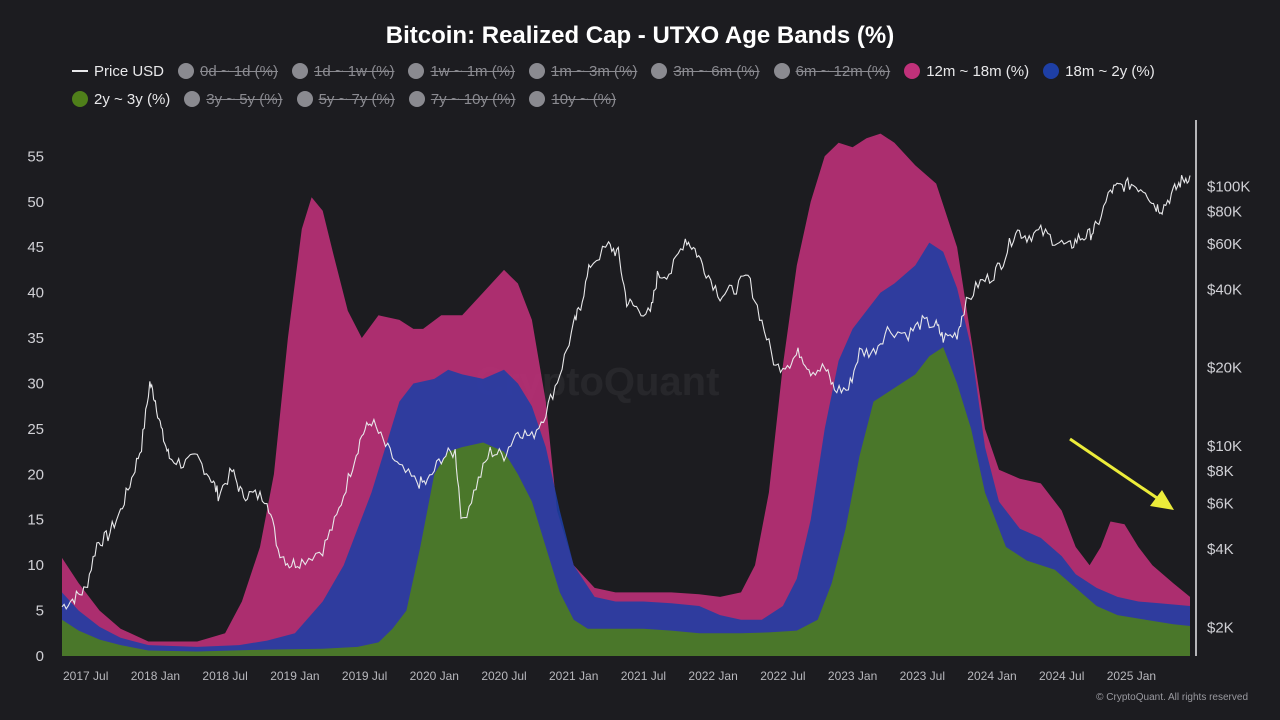 The image size is (1280, 720). I want to click on legend-item: 2y ~ 3y (%), so click(121, 99).